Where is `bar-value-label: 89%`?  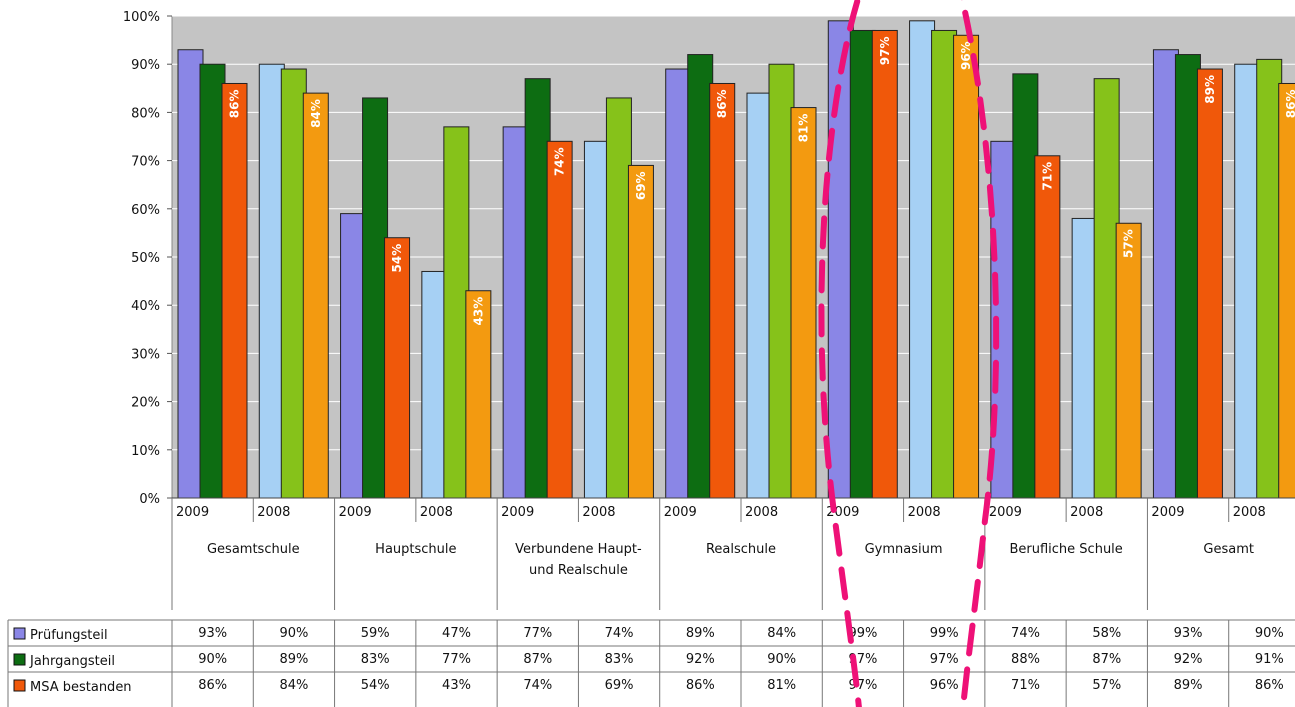
bar-value-label: 89% is located at coordinates (1210, 89).